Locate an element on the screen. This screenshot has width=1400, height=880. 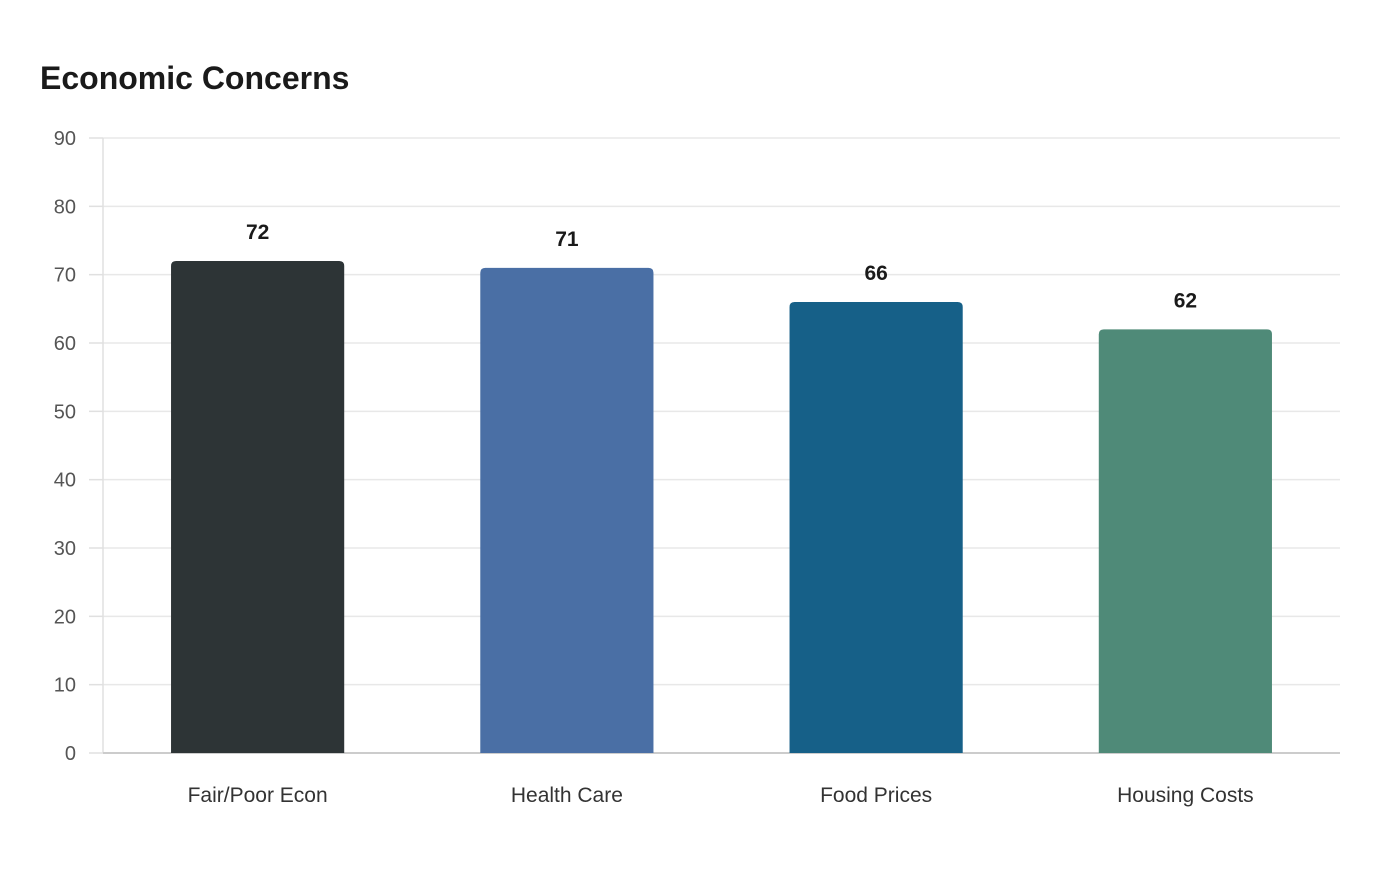
y-tick-labels: 0 10 20 30 40 50 60 70 80 90 is located at coordinates (65, 446).